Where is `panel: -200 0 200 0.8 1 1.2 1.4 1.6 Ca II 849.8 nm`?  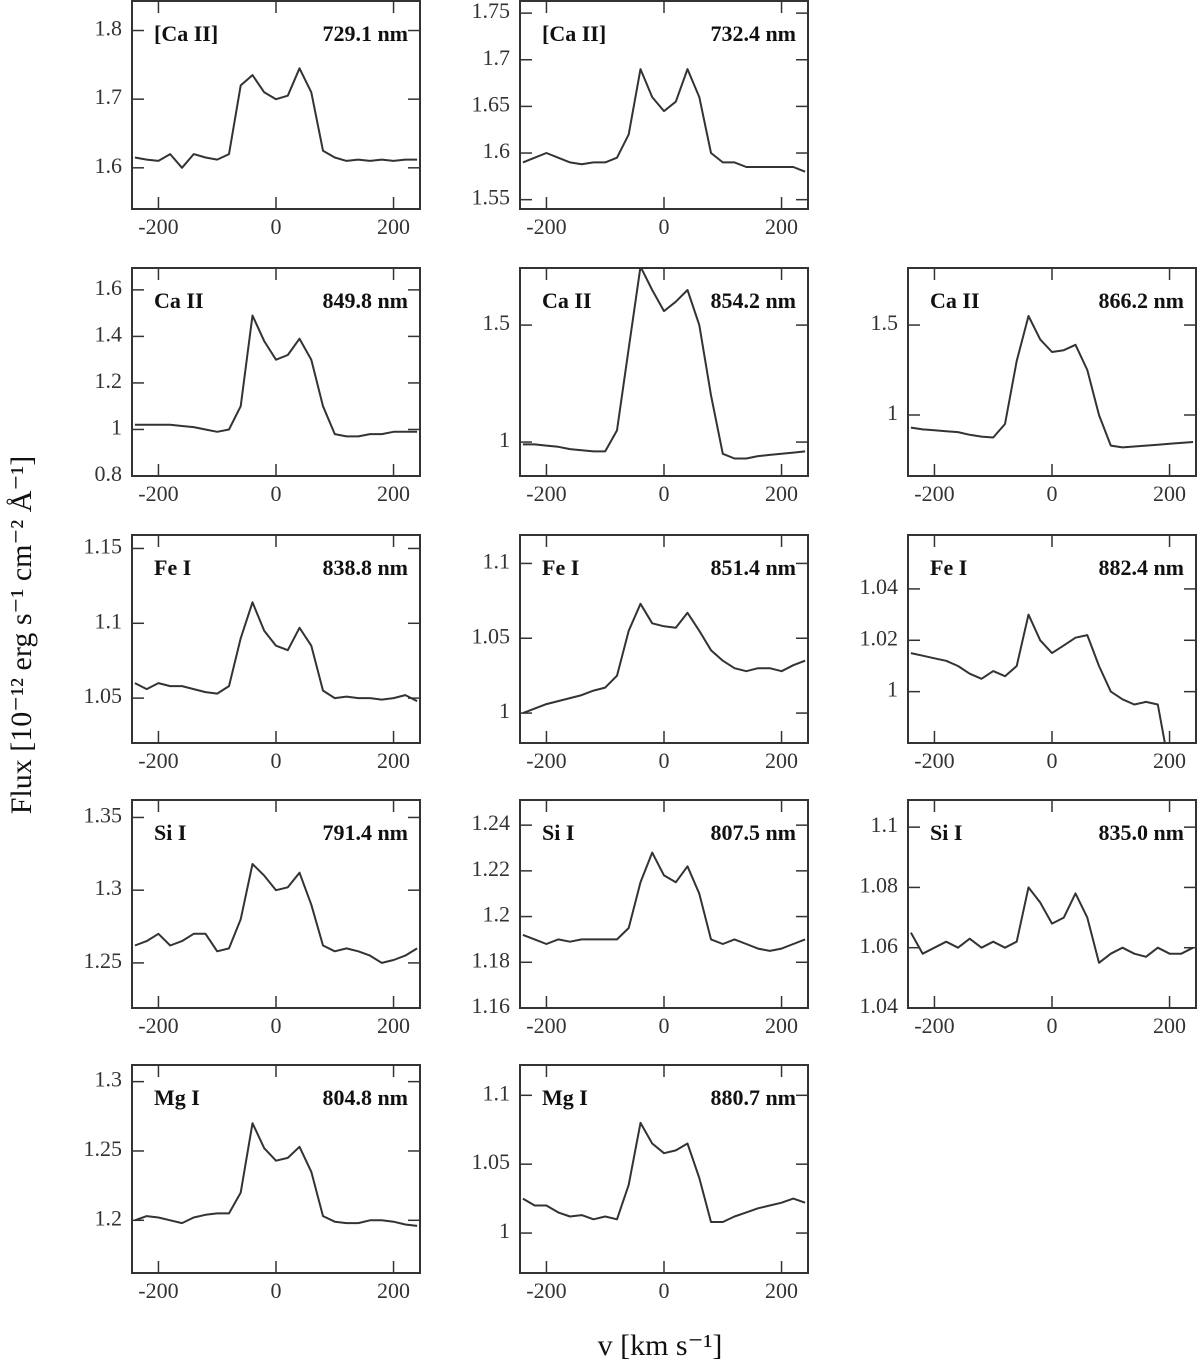
panel: -200 0 200 0.8 1 1.2 1.4 1.6 Ca II 849.8 nm is located at coordinates (258, 386).